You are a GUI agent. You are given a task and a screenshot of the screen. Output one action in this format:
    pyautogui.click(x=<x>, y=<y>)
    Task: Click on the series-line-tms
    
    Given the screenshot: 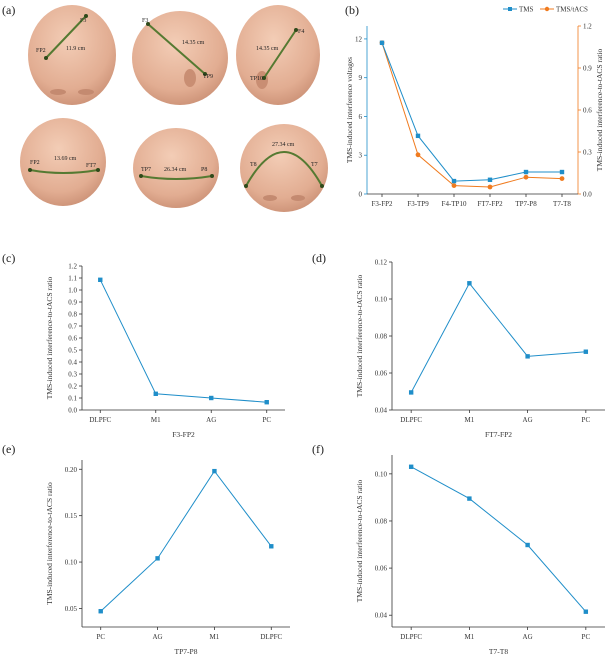 What is the action you would take?
    pyautogui.click(x=471, y=112)
    